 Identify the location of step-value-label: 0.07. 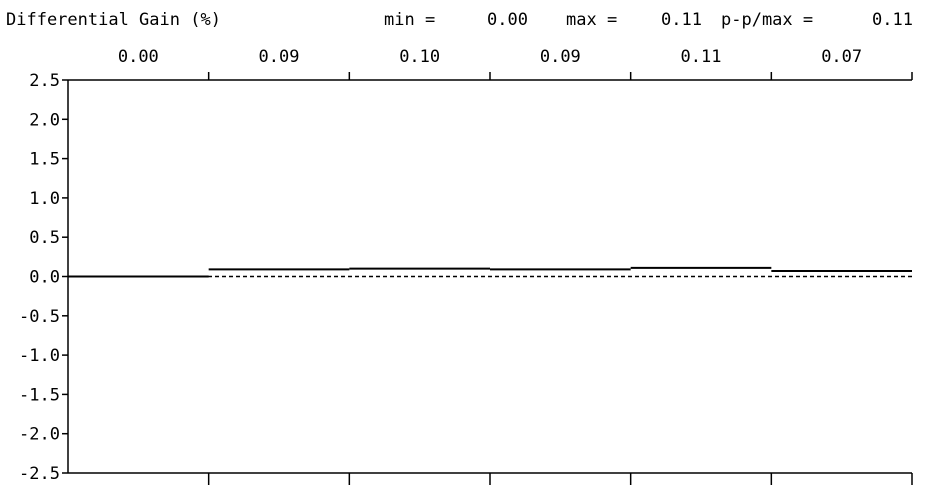
(841, 57).